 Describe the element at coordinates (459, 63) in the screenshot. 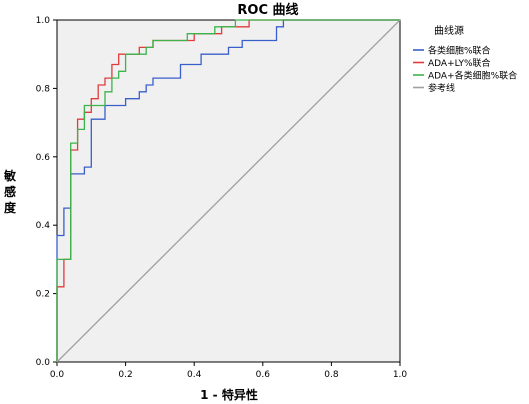

I see `legend-item-label: ADA+LY%联合` at that location.